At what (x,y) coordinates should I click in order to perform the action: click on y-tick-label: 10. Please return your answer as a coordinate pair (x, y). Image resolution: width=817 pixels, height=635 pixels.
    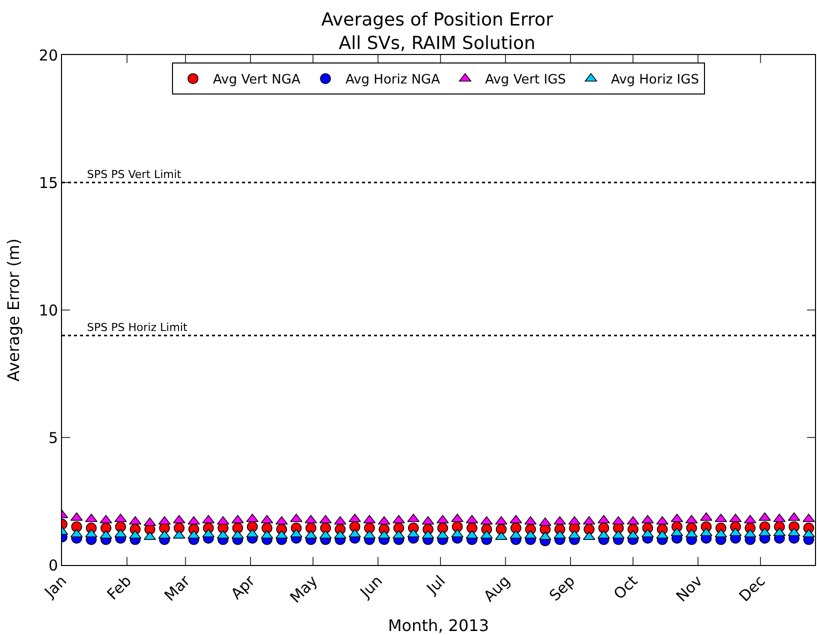
    Looking at the image, I should click on (48, 310).